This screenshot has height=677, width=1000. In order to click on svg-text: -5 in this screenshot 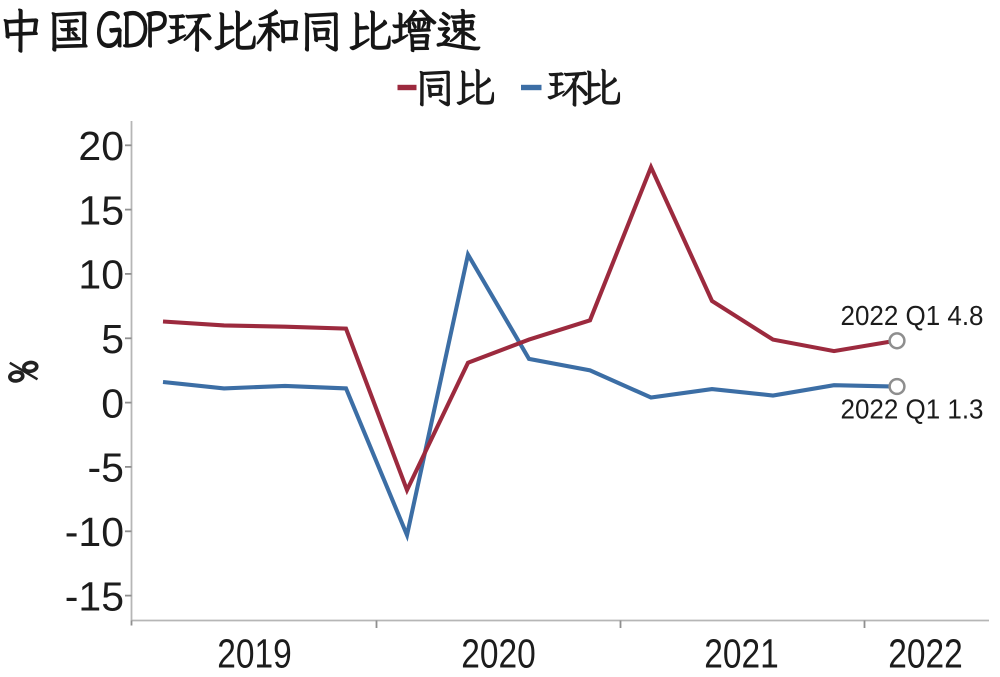, I will do `click(106, 468)`.